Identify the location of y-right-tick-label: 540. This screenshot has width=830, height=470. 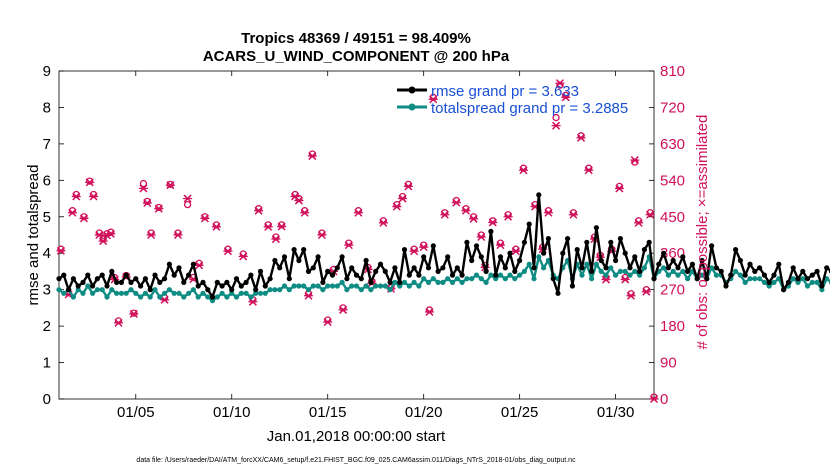
(672, 180).